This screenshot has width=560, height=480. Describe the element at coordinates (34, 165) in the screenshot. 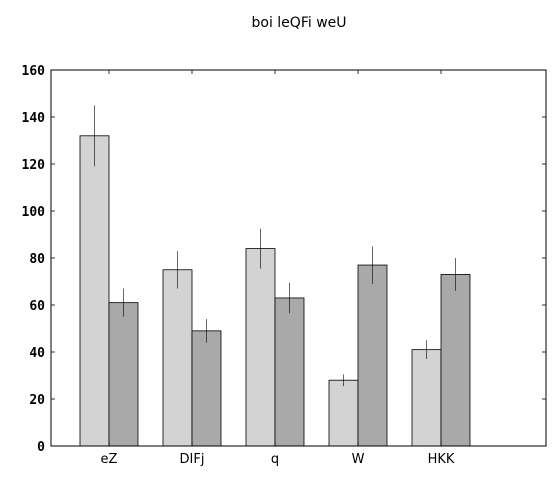

I see `y-tick-label-120: 120` at that location.